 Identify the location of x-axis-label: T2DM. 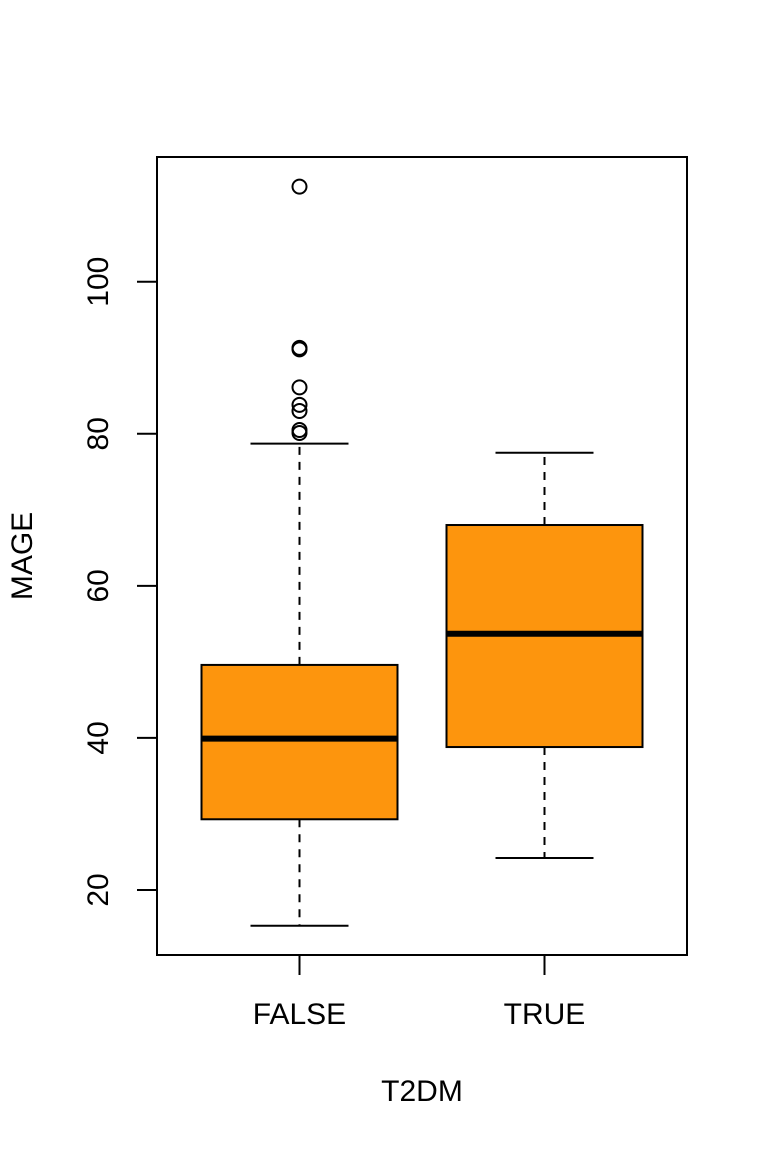
(422, 1091).